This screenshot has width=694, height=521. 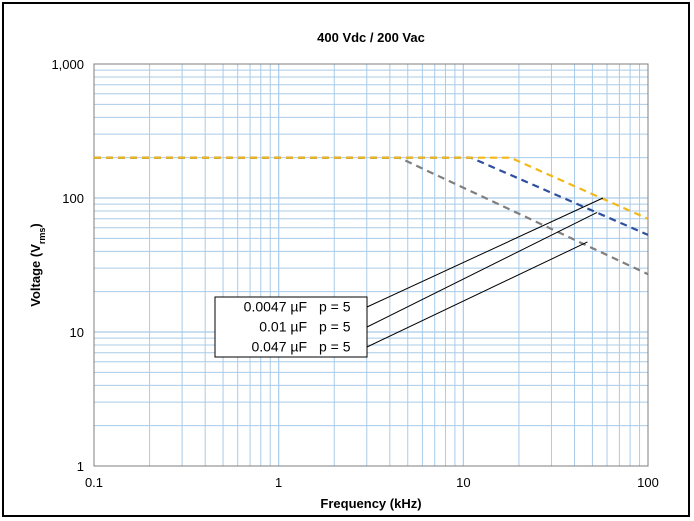 What do you see at coordinates (283, 326) in the screenshot?
I see `legend-capacitance-1: 0.01 µF` at bounding box center [283, 326].